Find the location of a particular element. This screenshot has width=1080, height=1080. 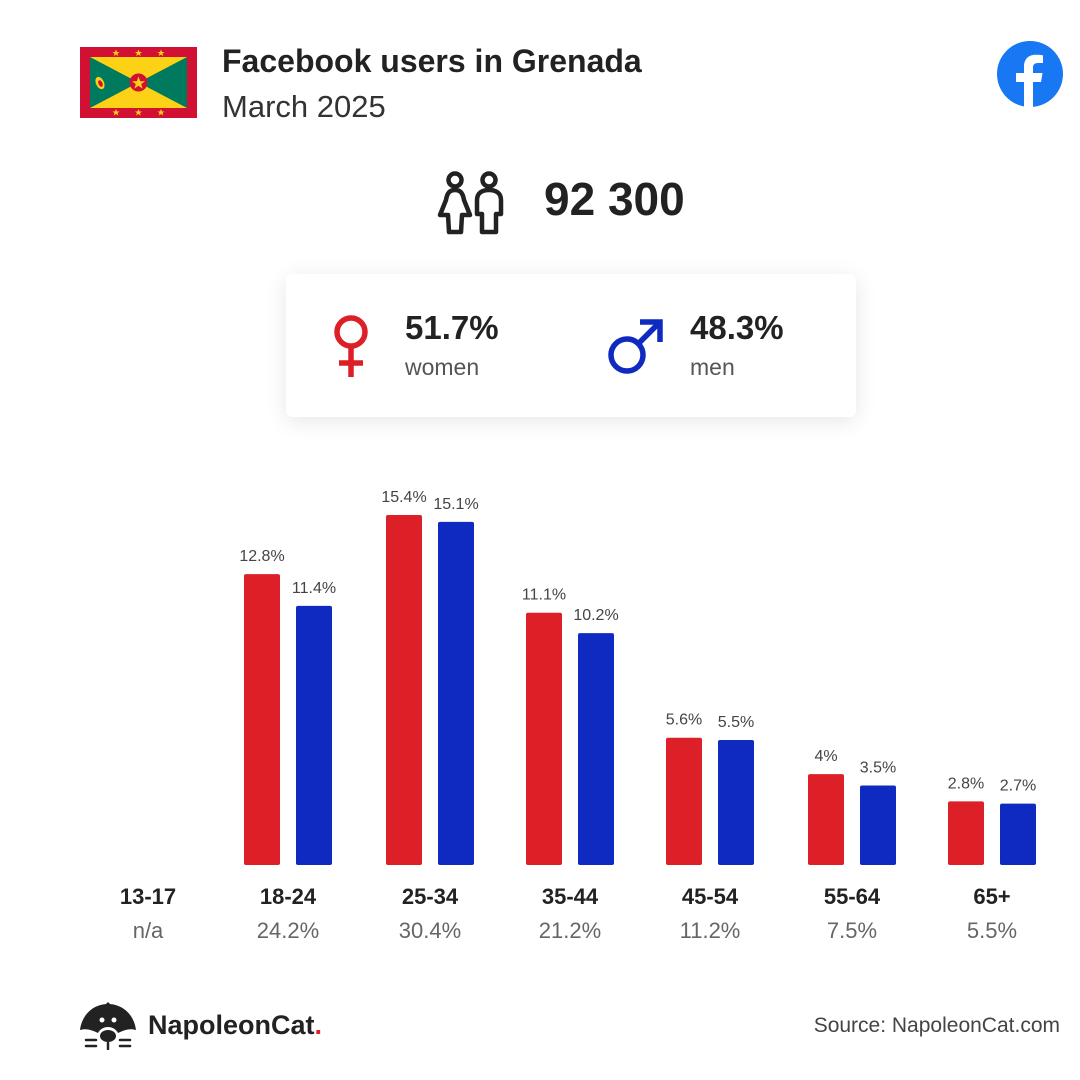

age-group-share: 11.2% is located at coordinates (710, 930).